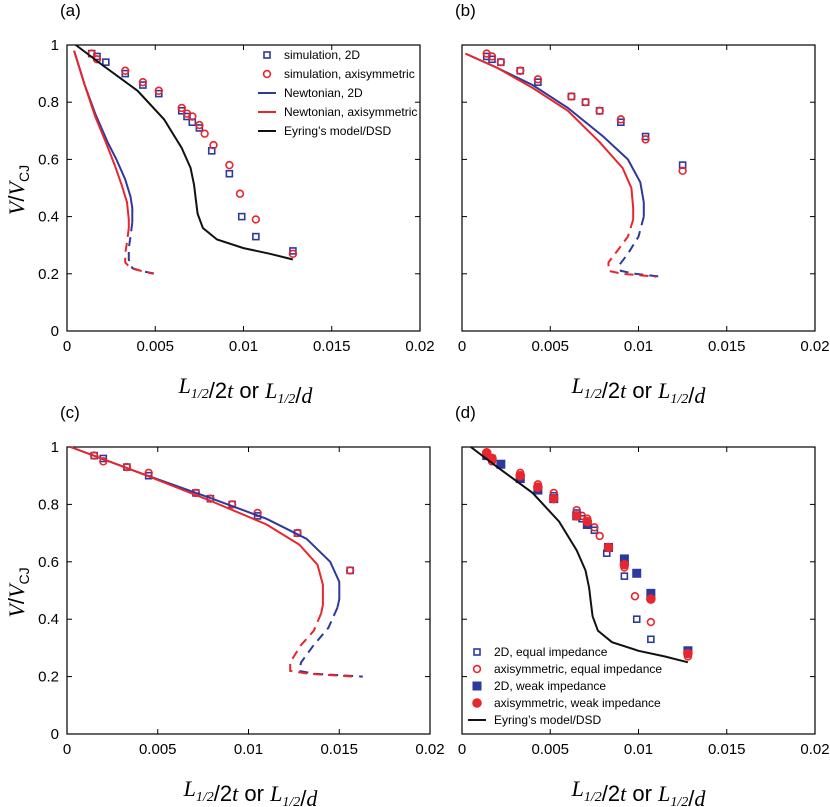 The width and height of the screenshot is (830, 807). I want to click on legend-entry-3: axisymmetric, weak impedance, so click(577, 703).